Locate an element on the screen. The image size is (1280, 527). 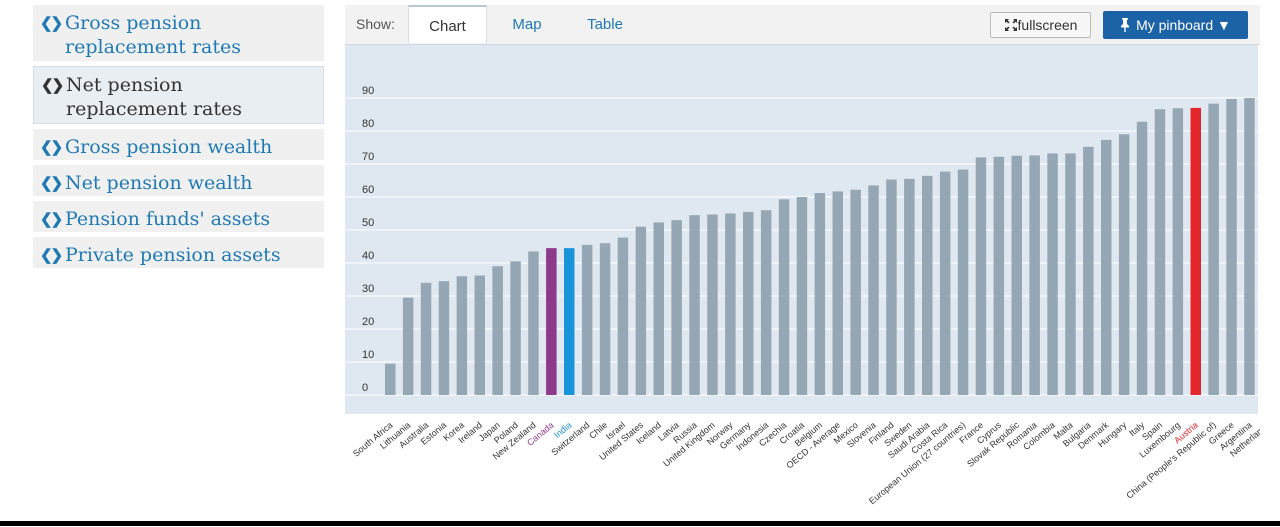
y-tick-label: 90 is located at coordinates (368, 91).